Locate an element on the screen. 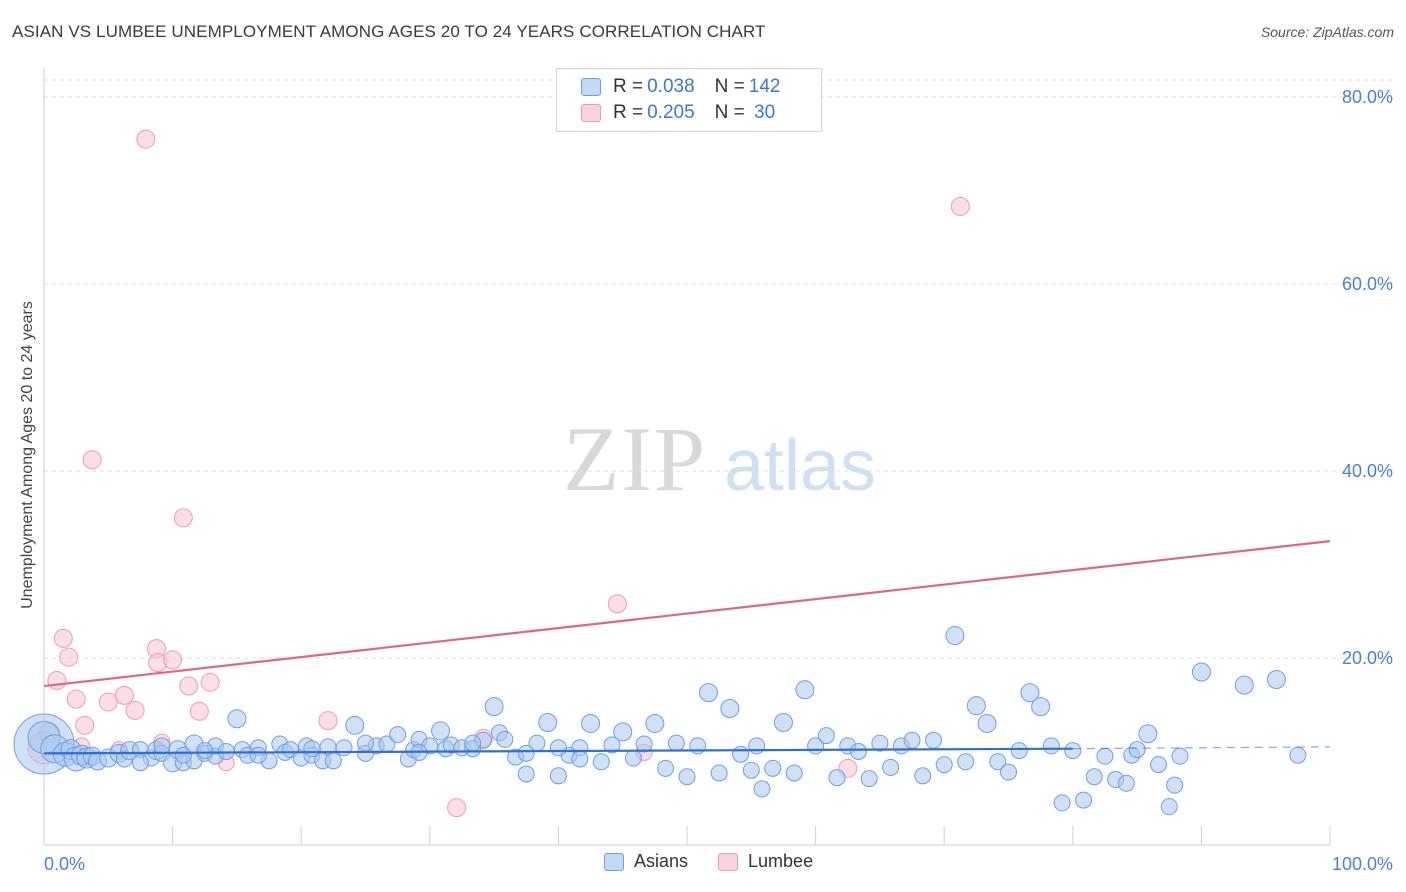  source-label: Source: ZipAtlas.com is located at coordinates (1327, 32).